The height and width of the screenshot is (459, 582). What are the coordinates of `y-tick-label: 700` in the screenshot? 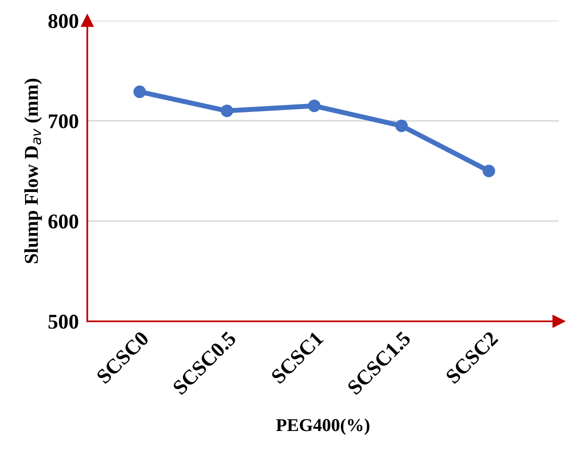 It's located at (63, 121).